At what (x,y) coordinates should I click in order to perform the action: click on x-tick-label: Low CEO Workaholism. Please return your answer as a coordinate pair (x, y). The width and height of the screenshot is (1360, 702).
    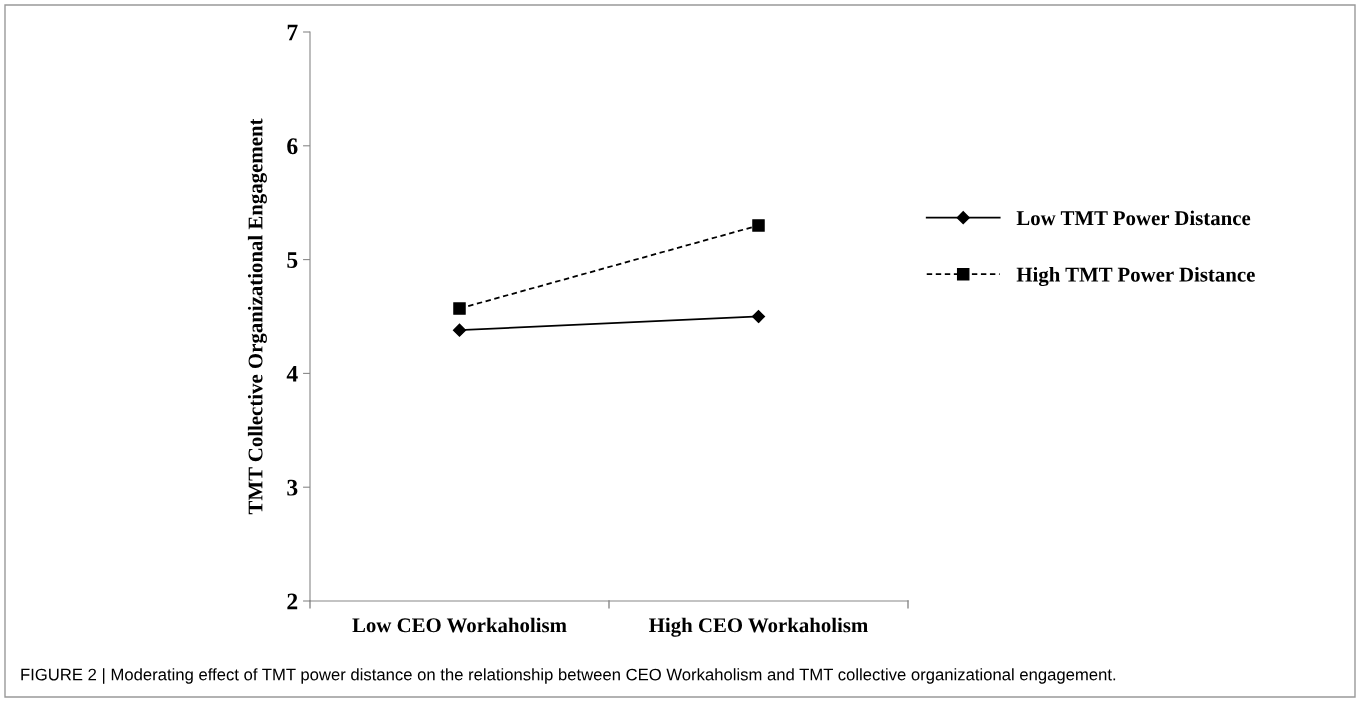
    Looking at the image, I should click on (459, 625).